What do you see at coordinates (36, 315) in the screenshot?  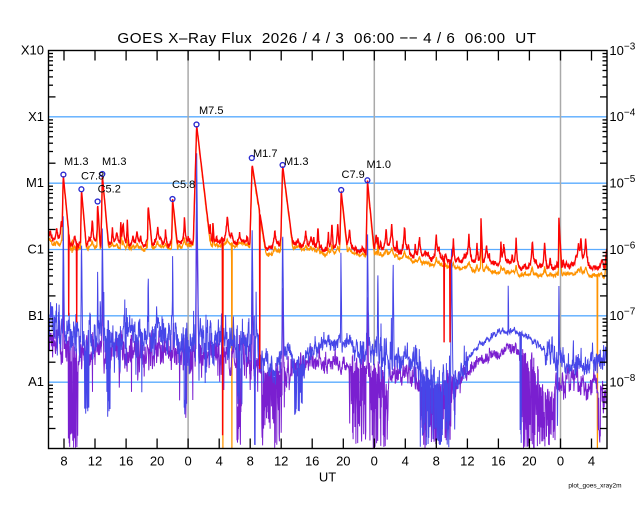 I see `svg-text: B1` at bounding box center [36, 315].